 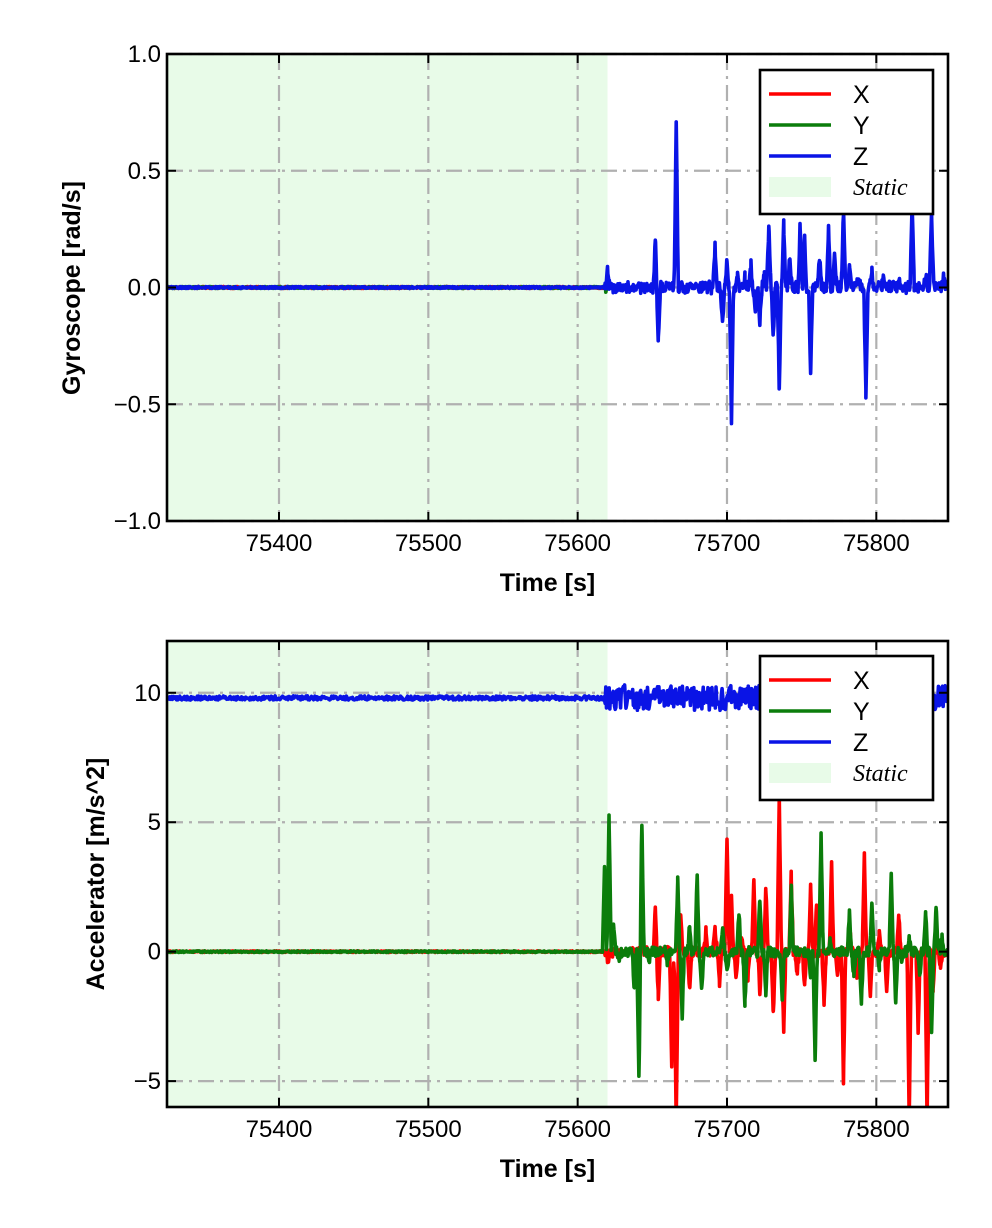 I want to click on y-tick-label: 10, so click(x=147, y=693).